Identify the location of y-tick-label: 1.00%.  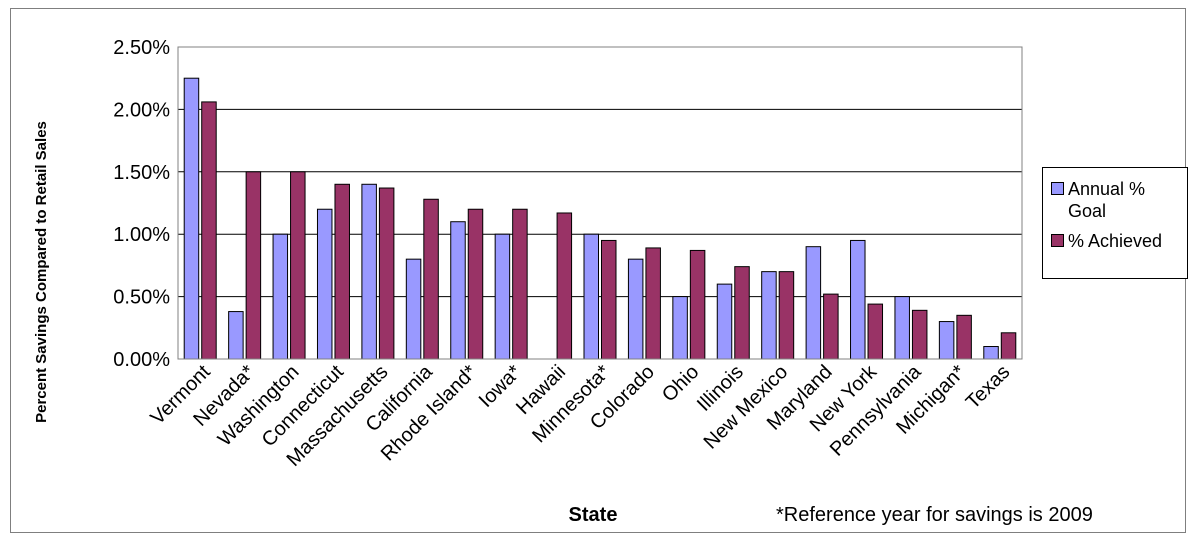
(141, 235).